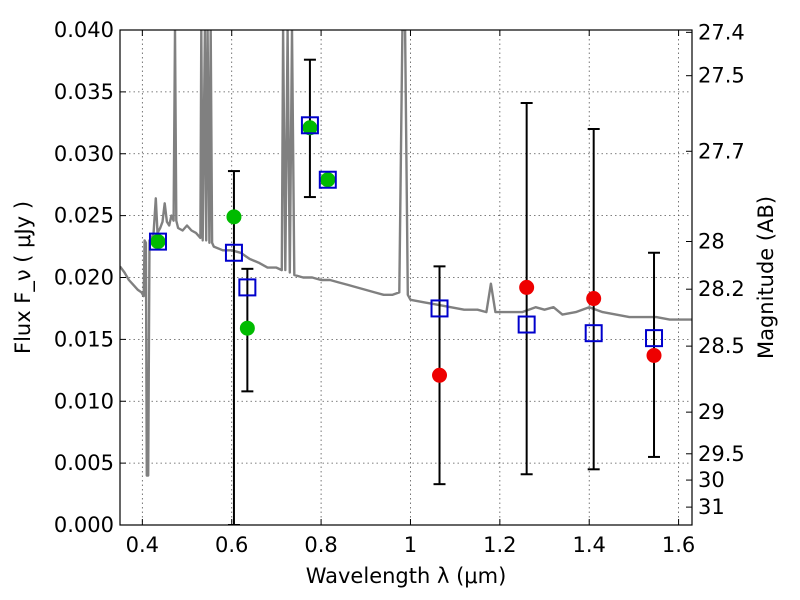 The height and width of the screenshot is (600, 800). What do you see at coordinates (84, 339) in the screenshot?
I see `y-tick-label: 0.015` at bounding box center [84, 339].